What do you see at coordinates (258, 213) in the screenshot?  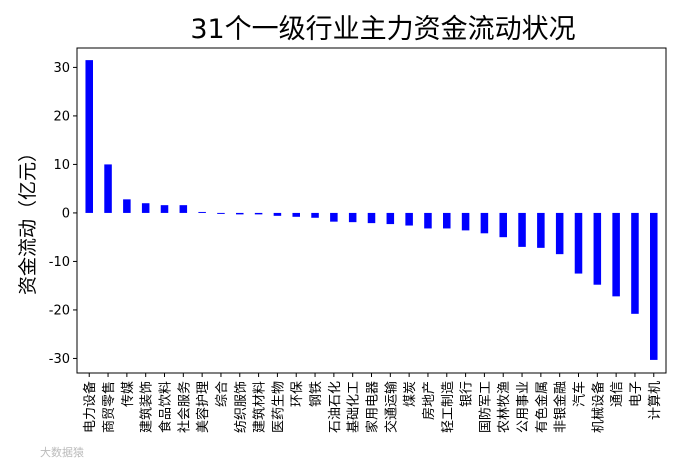 I see `bar-建筑材料` at bounding box center [258, 213].